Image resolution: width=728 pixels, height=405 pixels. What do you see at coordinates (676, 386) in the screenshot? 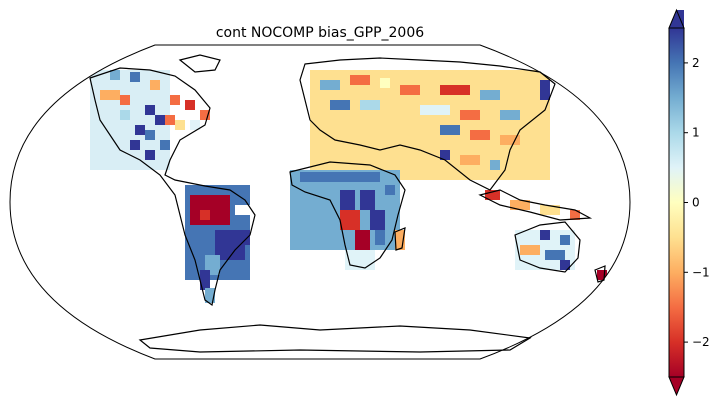
I see `colorbar-extend-bottom` at bounding box center [676, 386].